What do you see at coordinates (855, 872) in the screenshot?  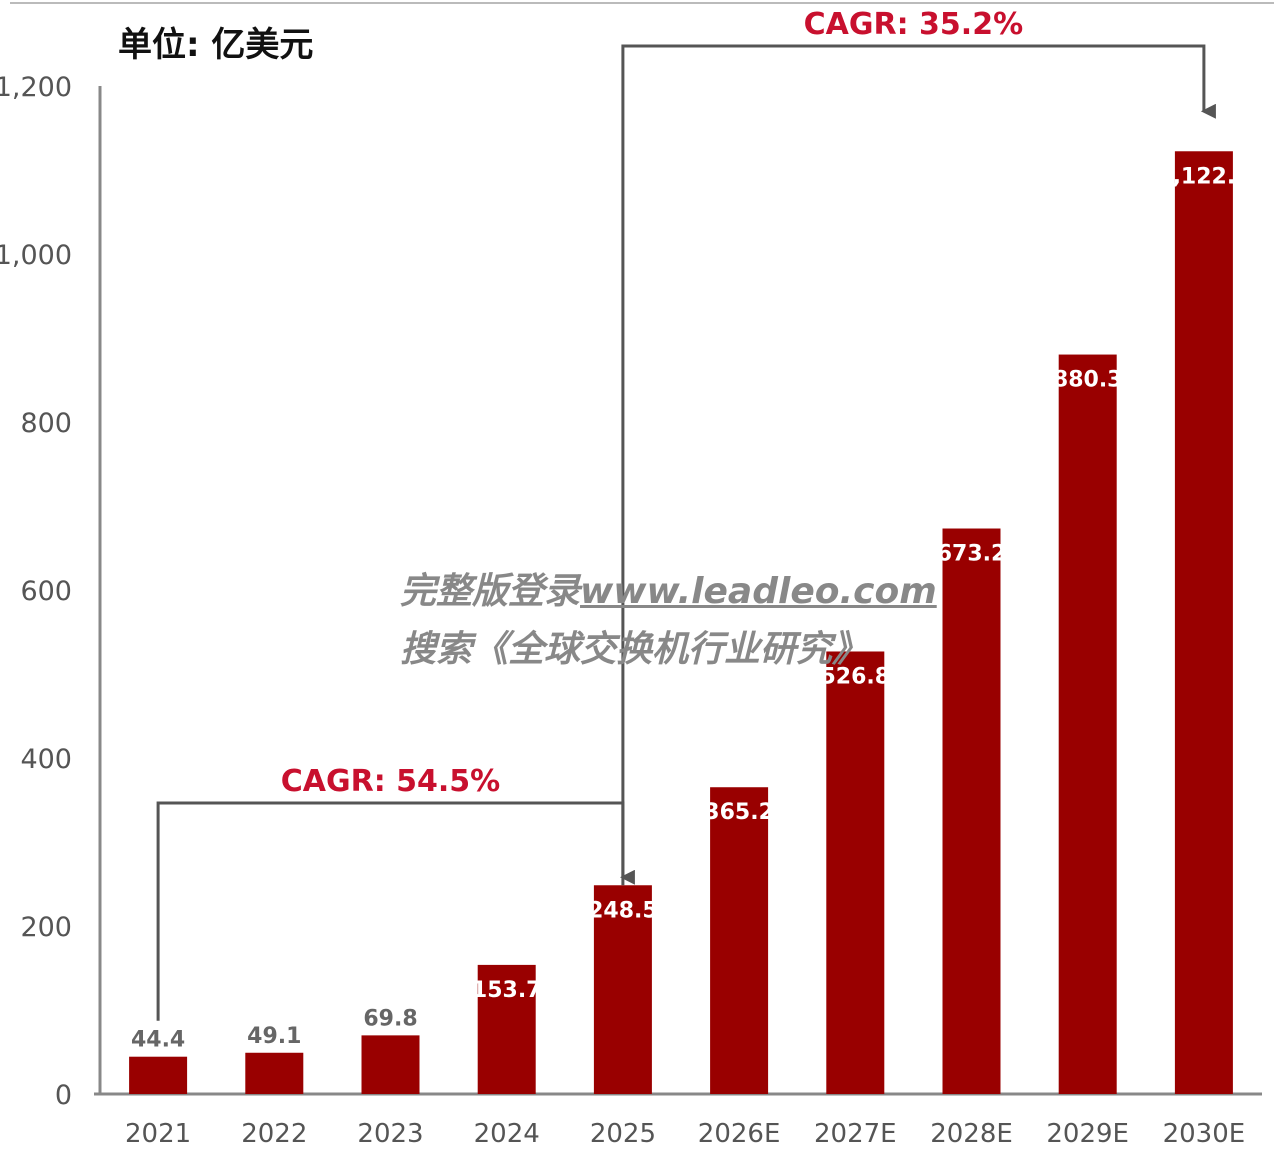 I see `bar-2027E` at bounding box center [855, 872].